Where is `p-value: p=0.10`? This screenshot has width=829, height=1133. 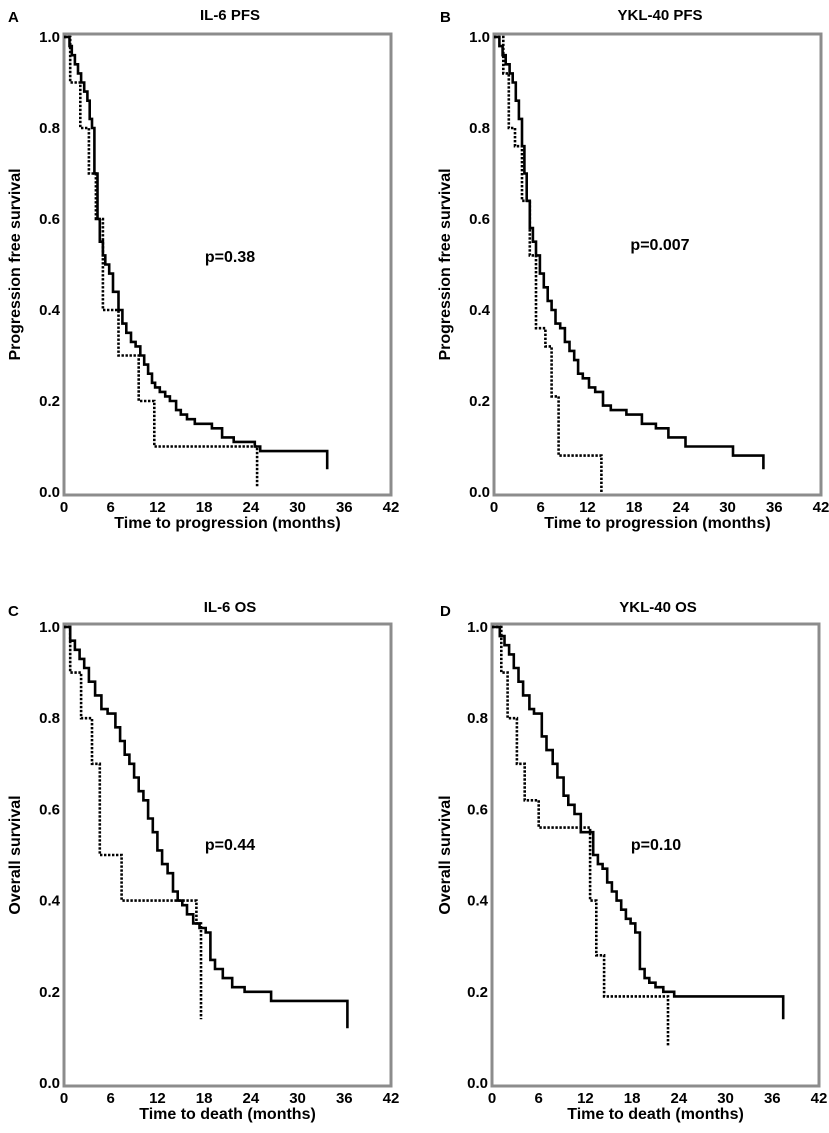 p-value: p=0.10 is located at coordinates (656, 845).